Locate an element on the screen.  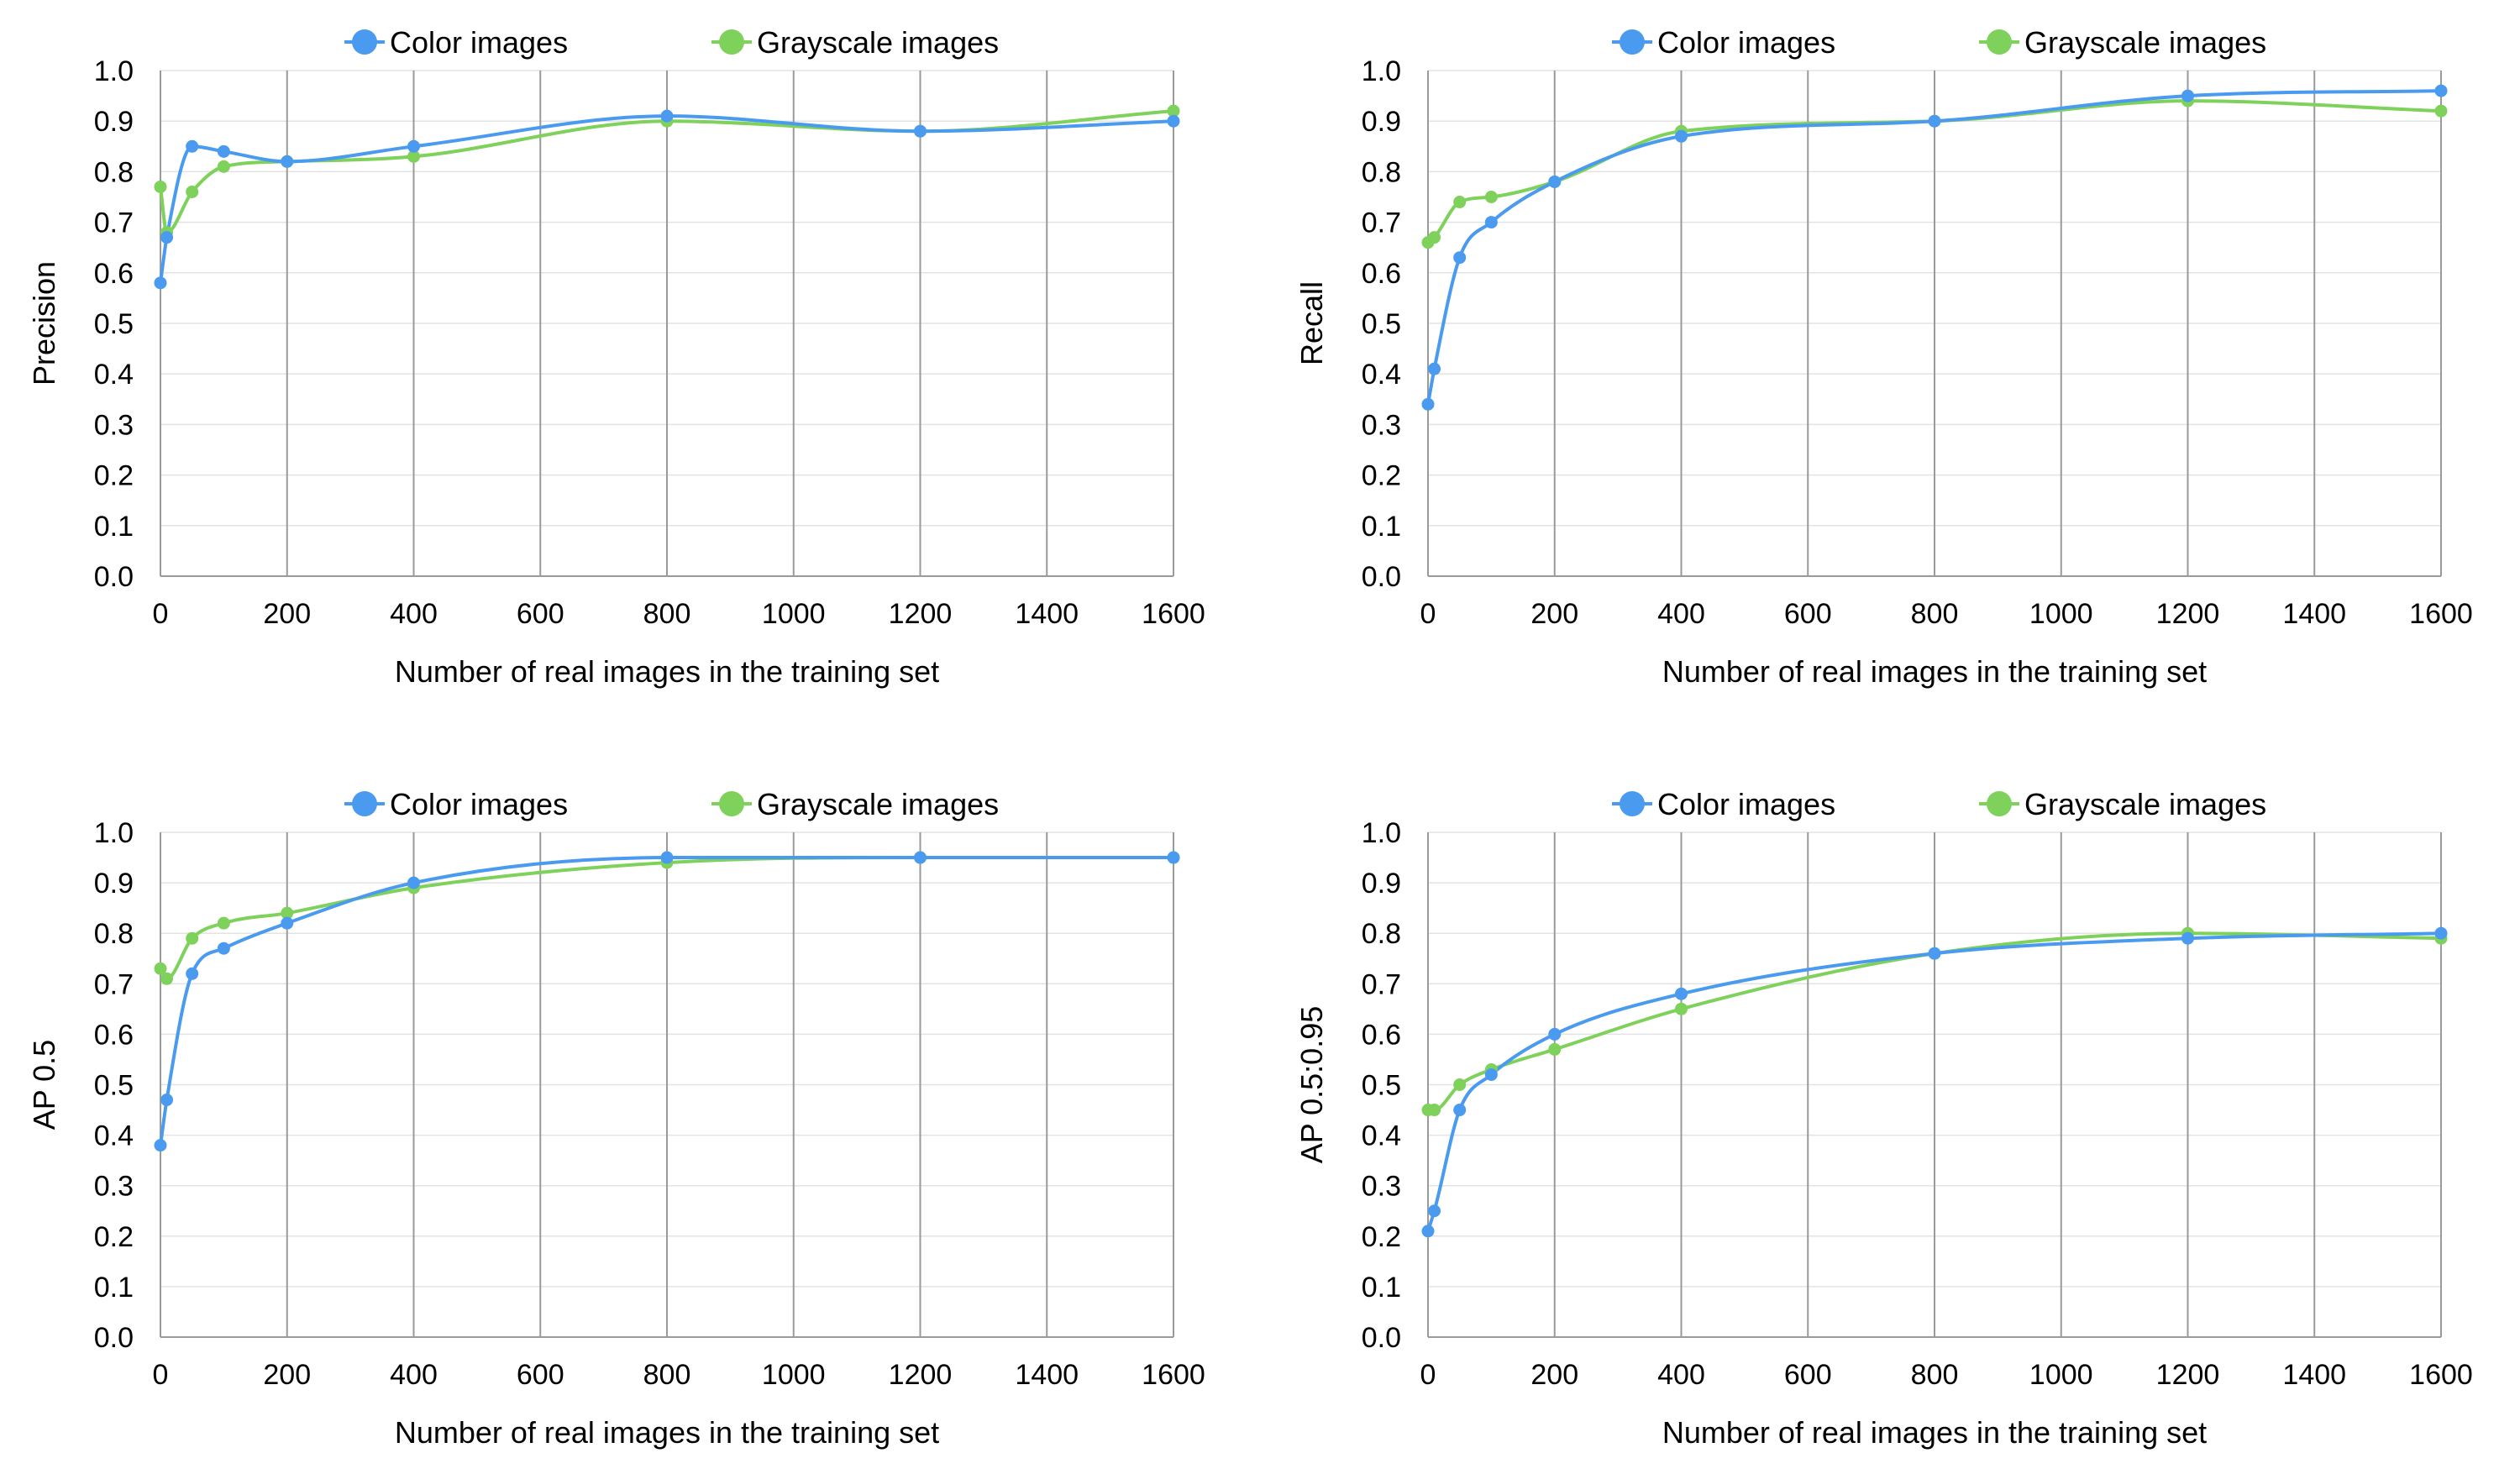
y-axis-title: AP 0.5:0.95 is located at coordinates (1311, 1085).